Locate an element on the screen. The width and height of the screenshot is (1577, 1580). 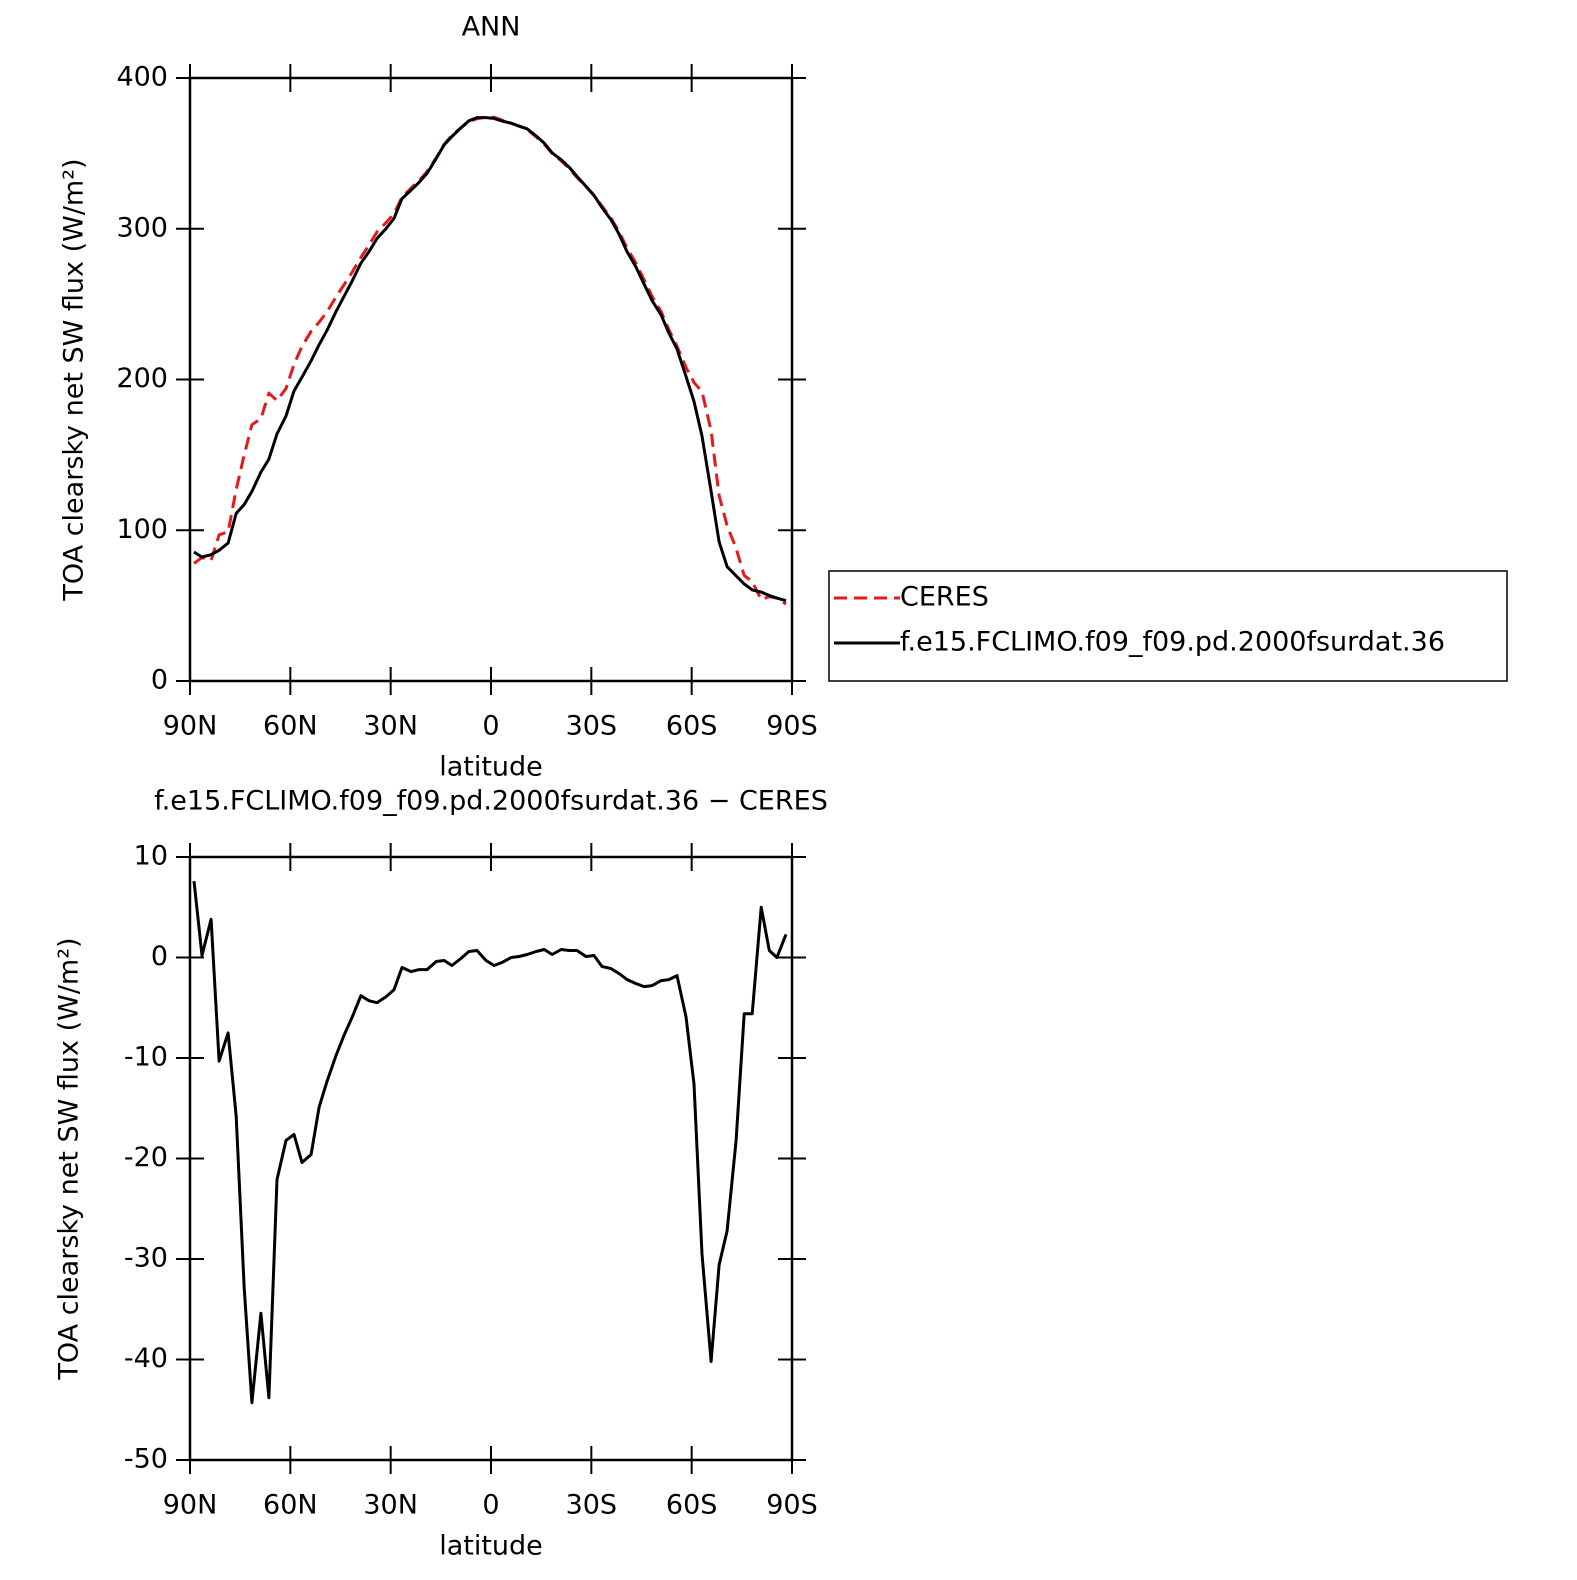
y-tick-label: 400 is located at coordinates (142, 77).